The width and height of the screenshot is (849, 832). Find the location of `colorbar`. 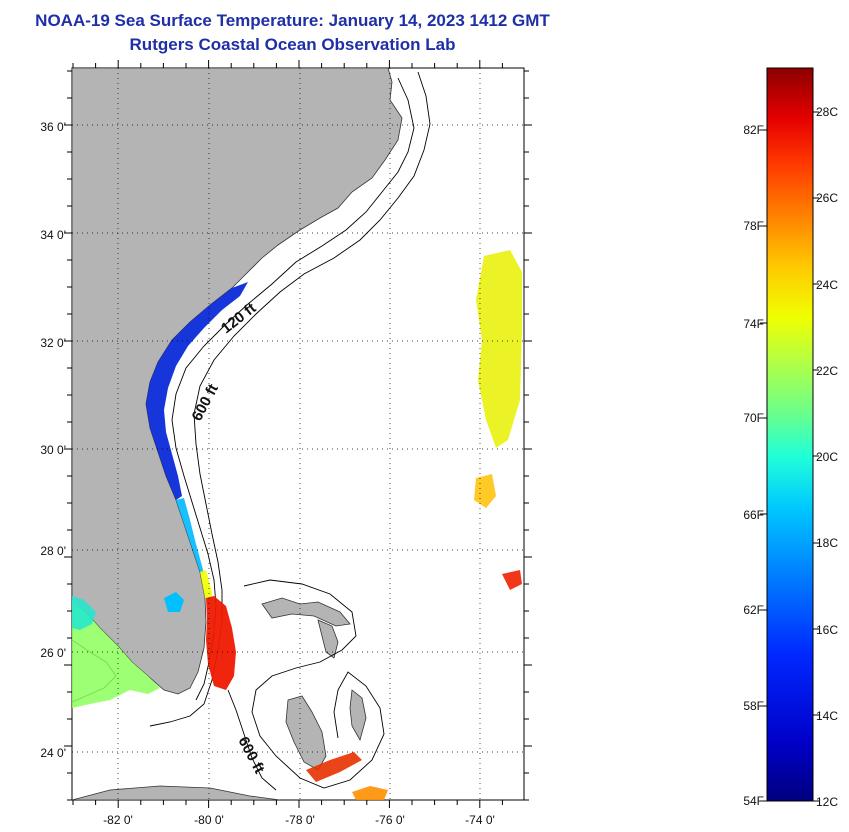

colorbar is located at coordinates (790, 434).